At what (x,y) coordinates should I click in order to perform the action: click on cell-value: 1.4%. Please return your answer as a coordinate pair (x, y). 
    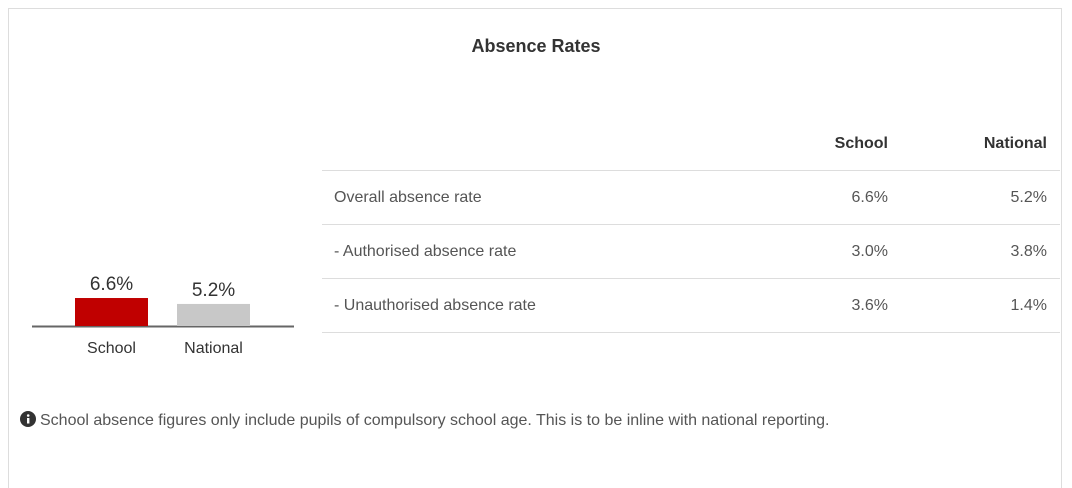
    Looking at the image, I should click on (1028, 305).